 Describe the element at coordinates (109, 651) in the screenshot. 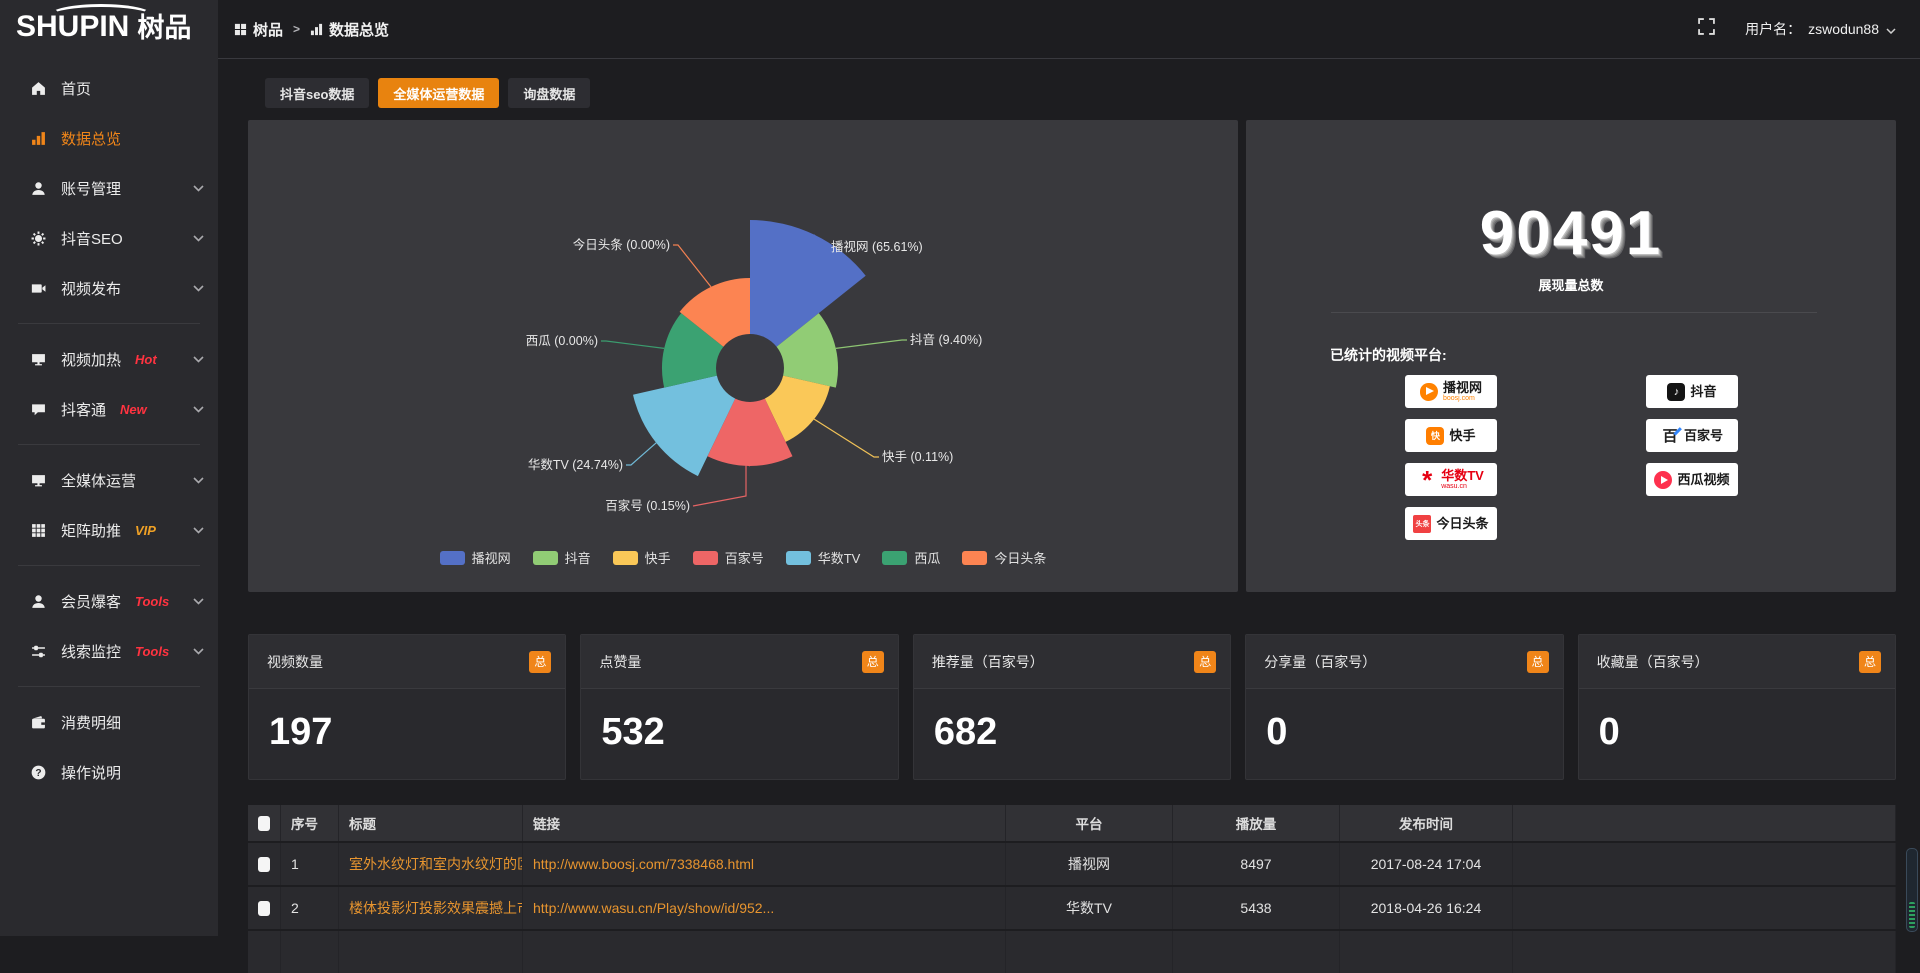

I see `sidebar-item-线索监控: 线索监控 Tools` at that location.